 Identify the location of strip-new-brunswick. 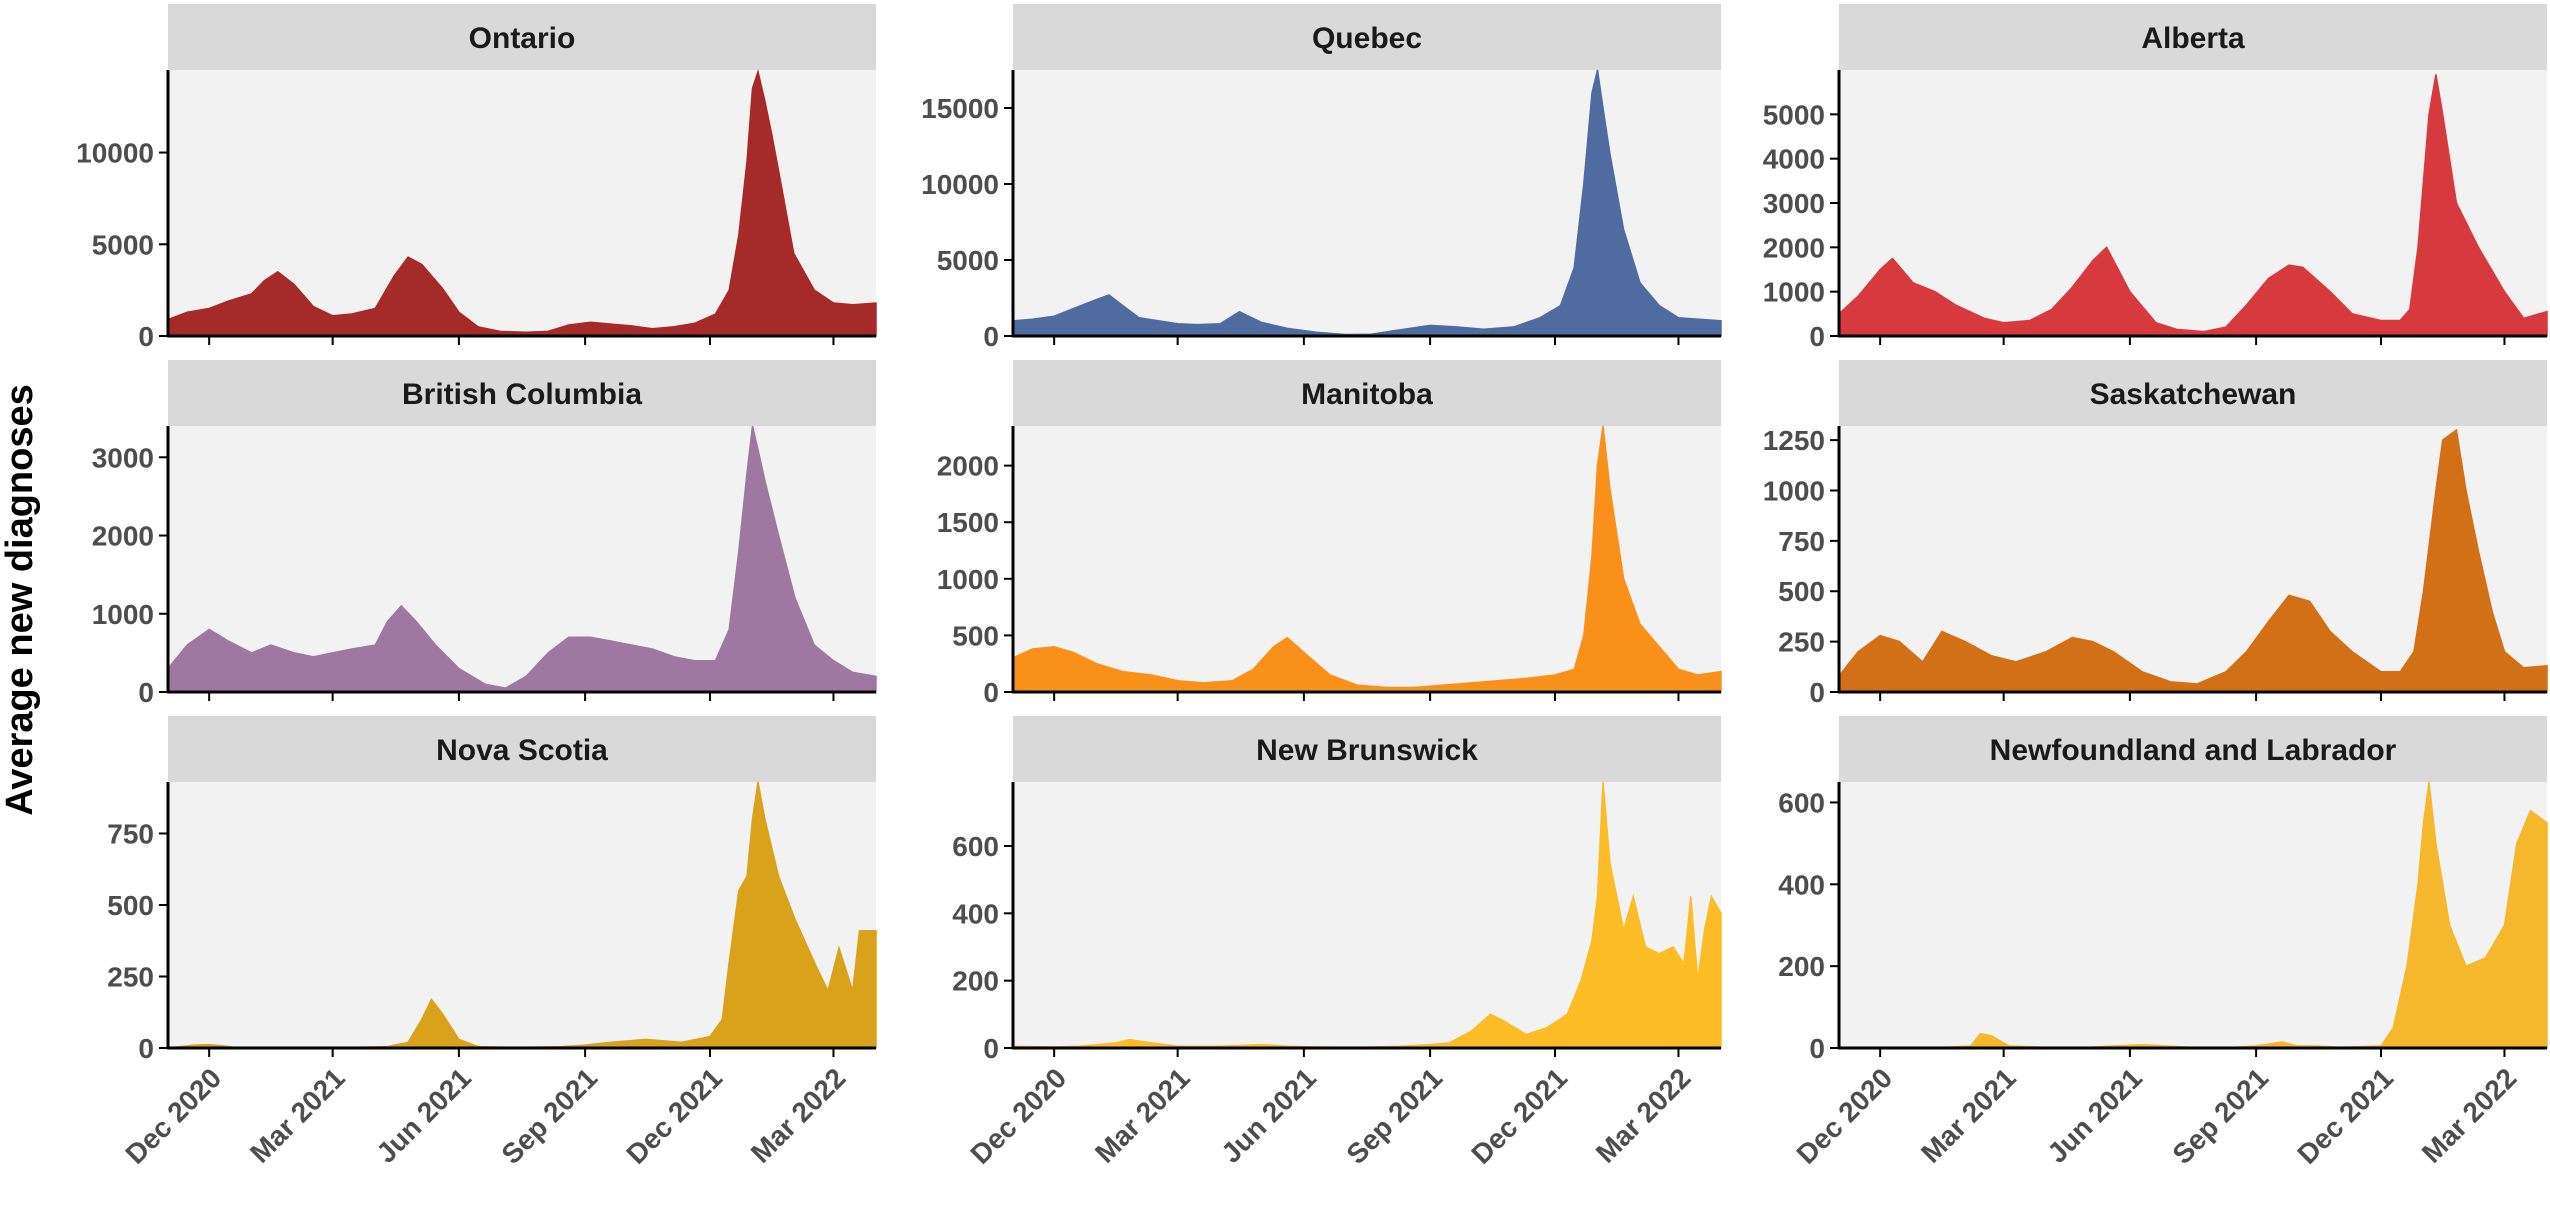
(1367, 749).